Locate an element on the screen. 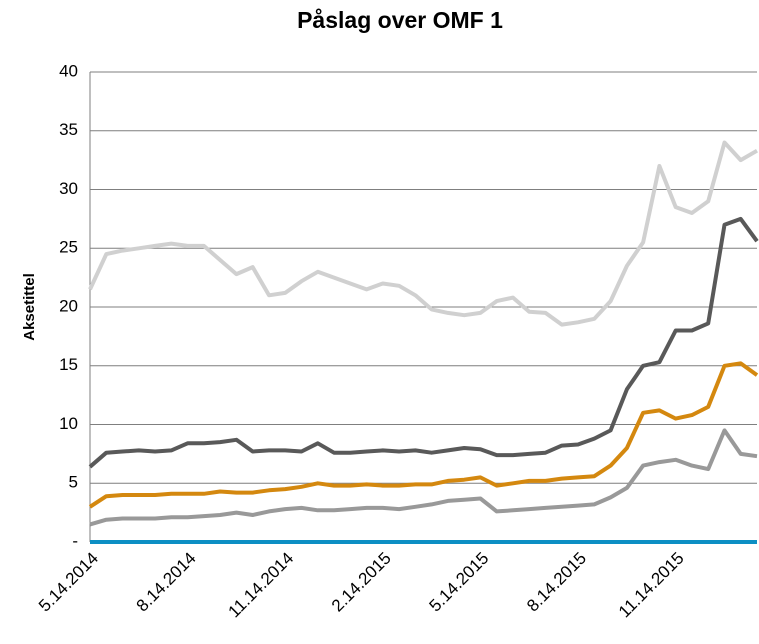 This screenshot has height=644, width=759. series-line is located at coordinates (423, 477).